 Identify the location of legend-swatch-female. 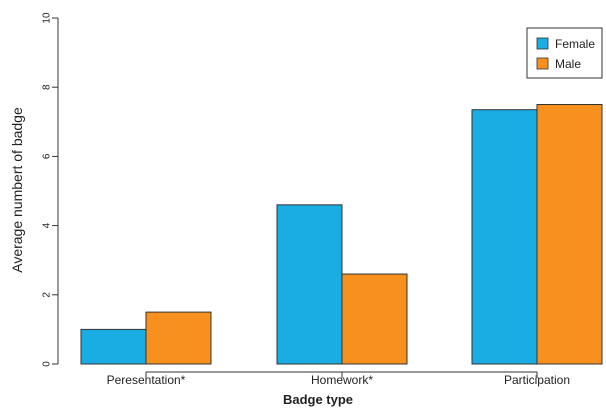
(542, 43).